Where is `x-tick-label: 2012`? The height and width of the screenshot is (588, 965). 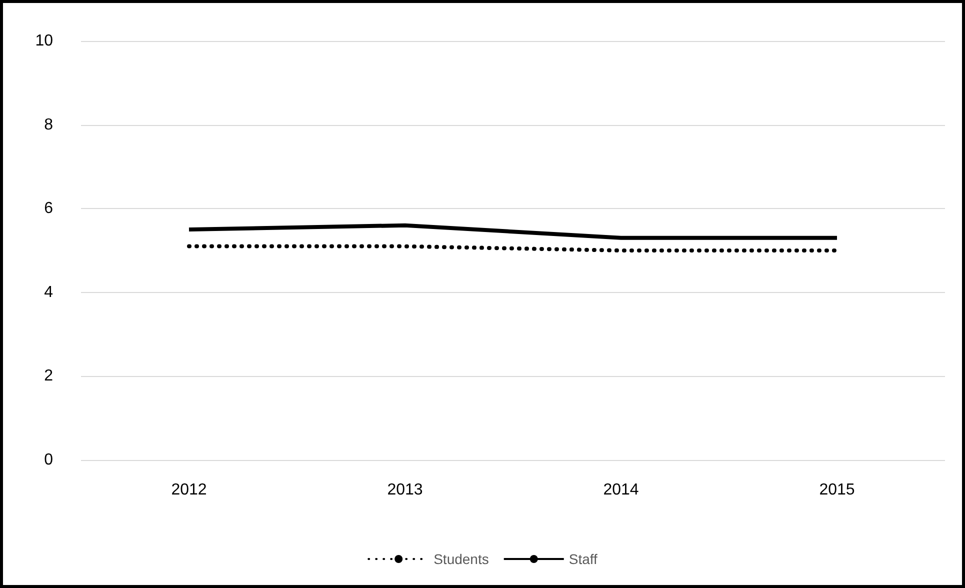
x-tick-label: 2012 is located at coordinates (189, 490).